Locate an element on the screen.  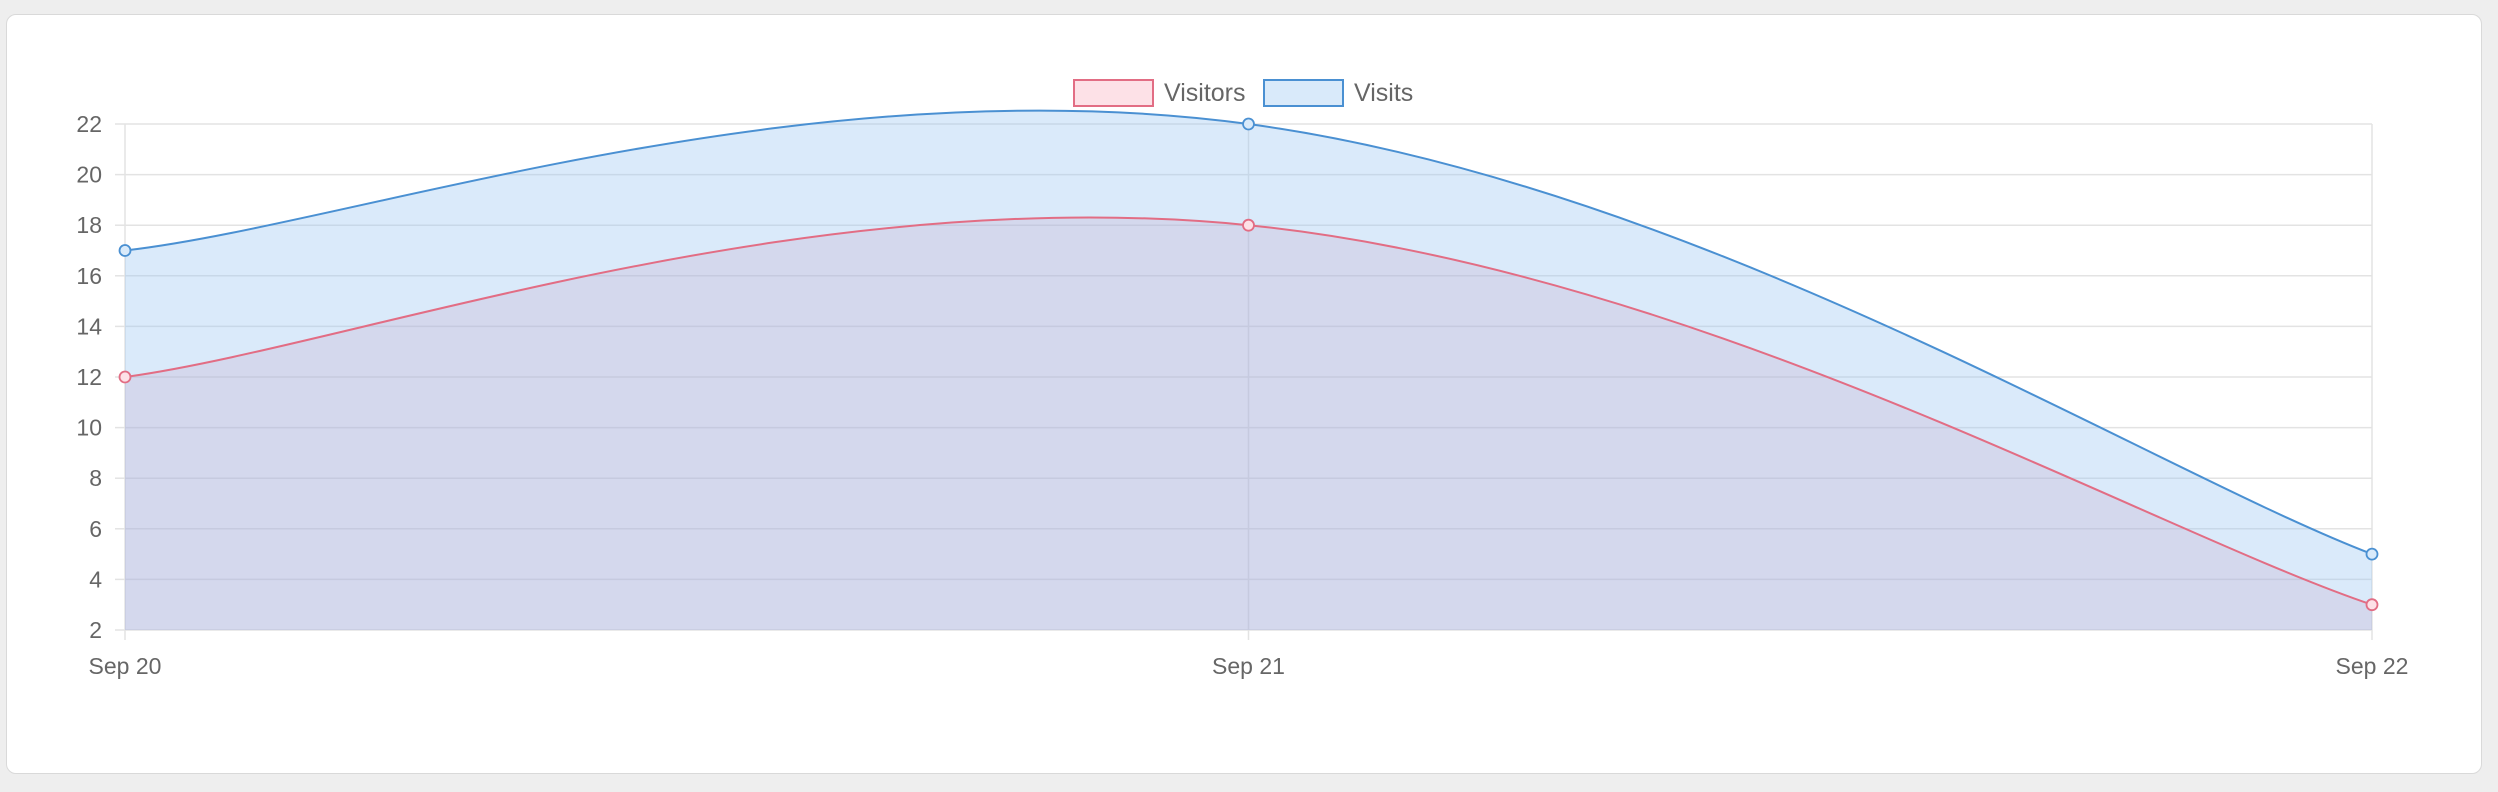
y-tick-label: 2 is located at coordinates (95, 630).